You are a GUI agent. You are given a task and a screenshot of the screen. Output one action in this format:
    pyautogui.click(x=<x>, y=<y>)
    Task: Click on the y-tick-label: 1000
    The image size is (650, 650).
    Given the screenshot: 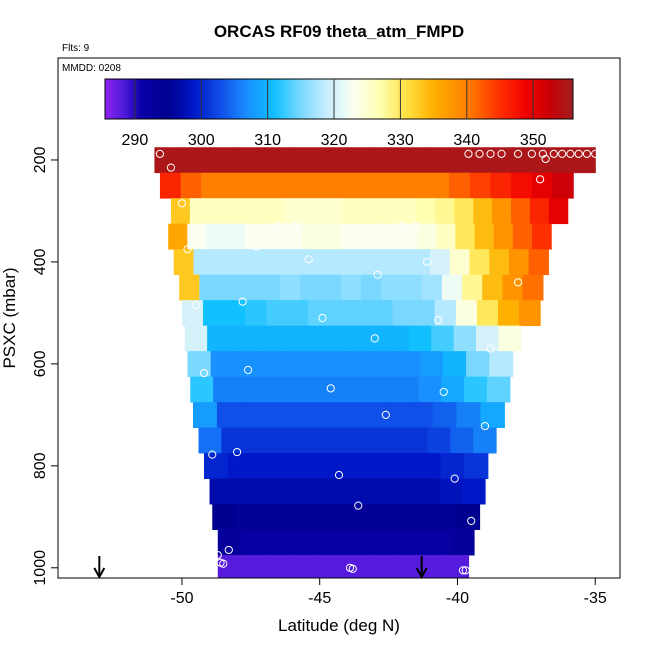 What is the action you would take?
    pyautogui.click(x=40, y=568)
    